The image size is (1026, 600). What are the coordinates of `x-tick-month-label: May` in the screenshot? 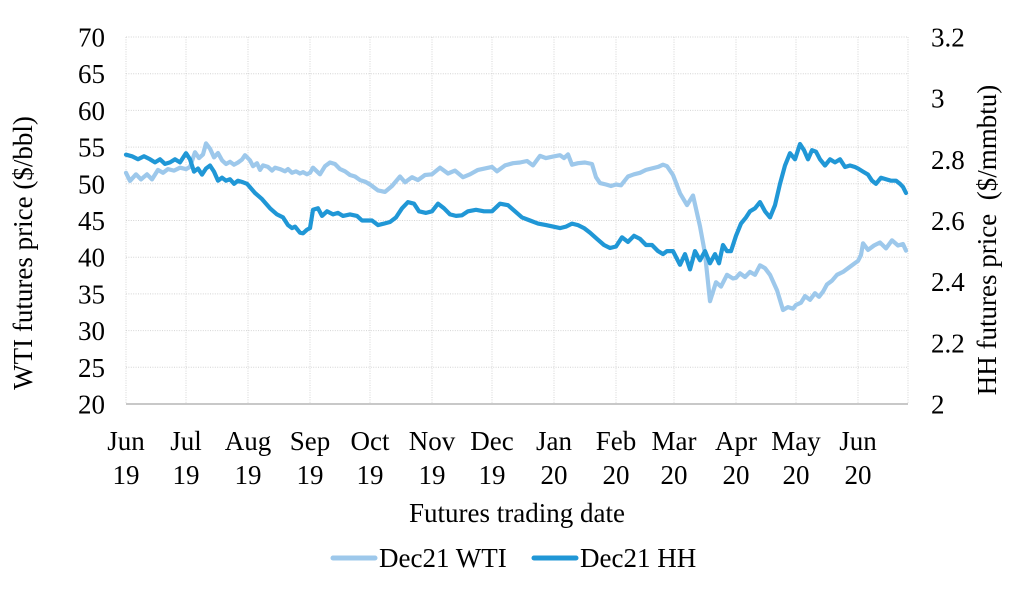 It's located at (796, 441).